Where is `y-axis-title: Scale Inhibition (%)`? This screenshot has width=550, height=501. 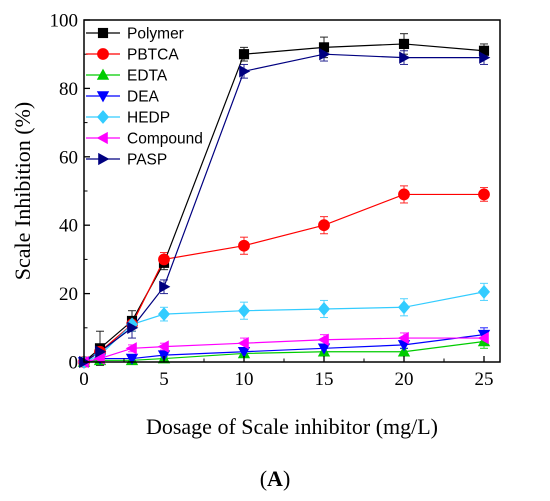 y-axis-title: Scale Inhibition (%) is located at coordinates (22, 191).